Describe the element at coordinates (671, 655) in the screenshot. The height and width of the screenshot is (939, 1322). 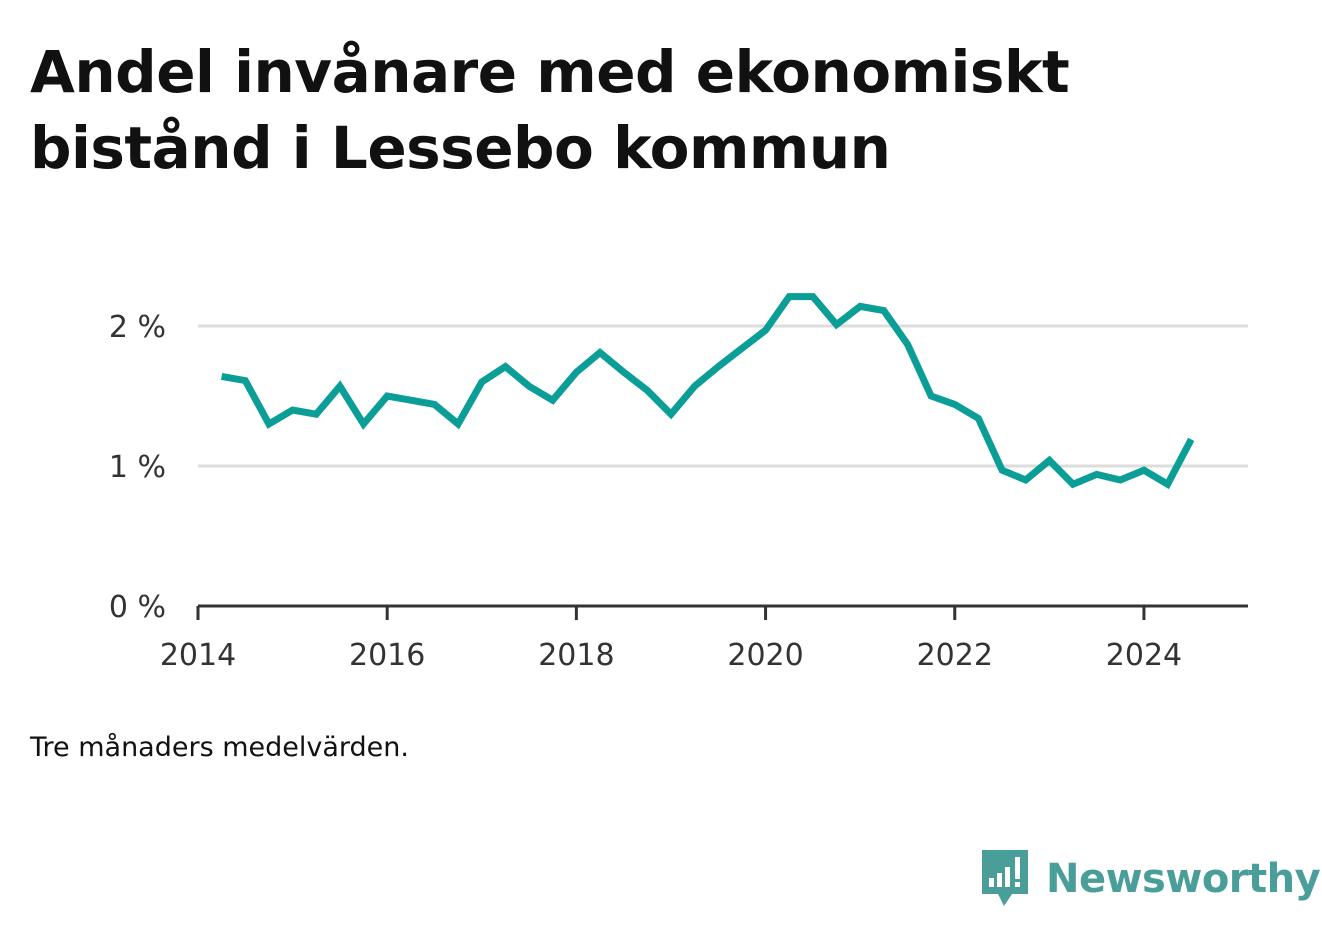
I see `x-axis-tick-labels: 2014 2016 2018 2020 2022 2024` at that location.